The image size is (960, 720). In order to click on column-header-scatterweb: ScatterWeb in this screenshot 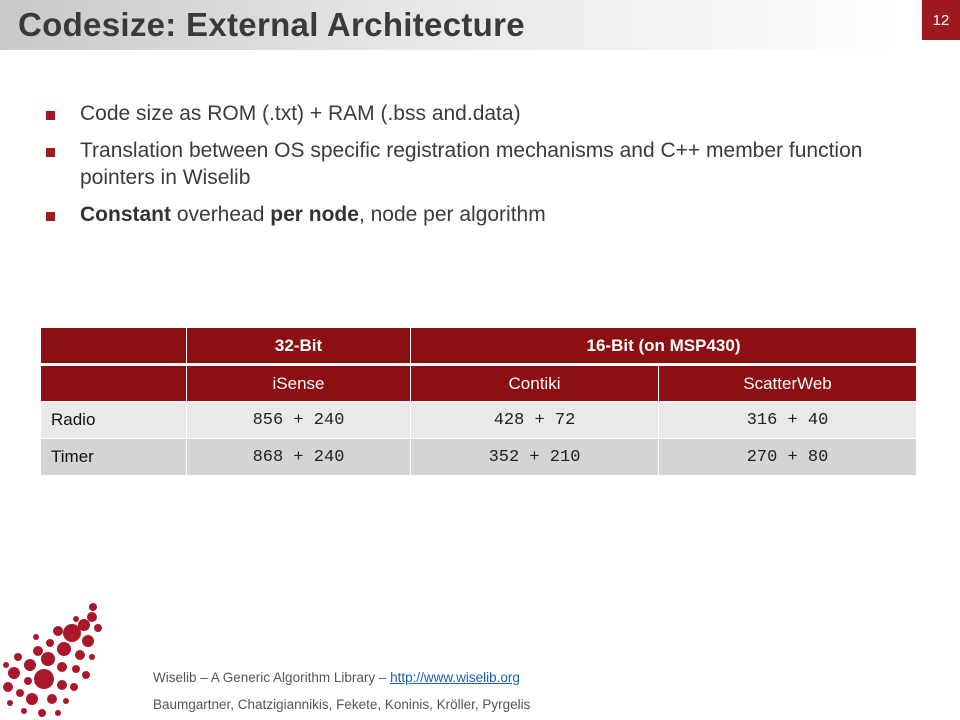, I will do `click(787, 383)`.